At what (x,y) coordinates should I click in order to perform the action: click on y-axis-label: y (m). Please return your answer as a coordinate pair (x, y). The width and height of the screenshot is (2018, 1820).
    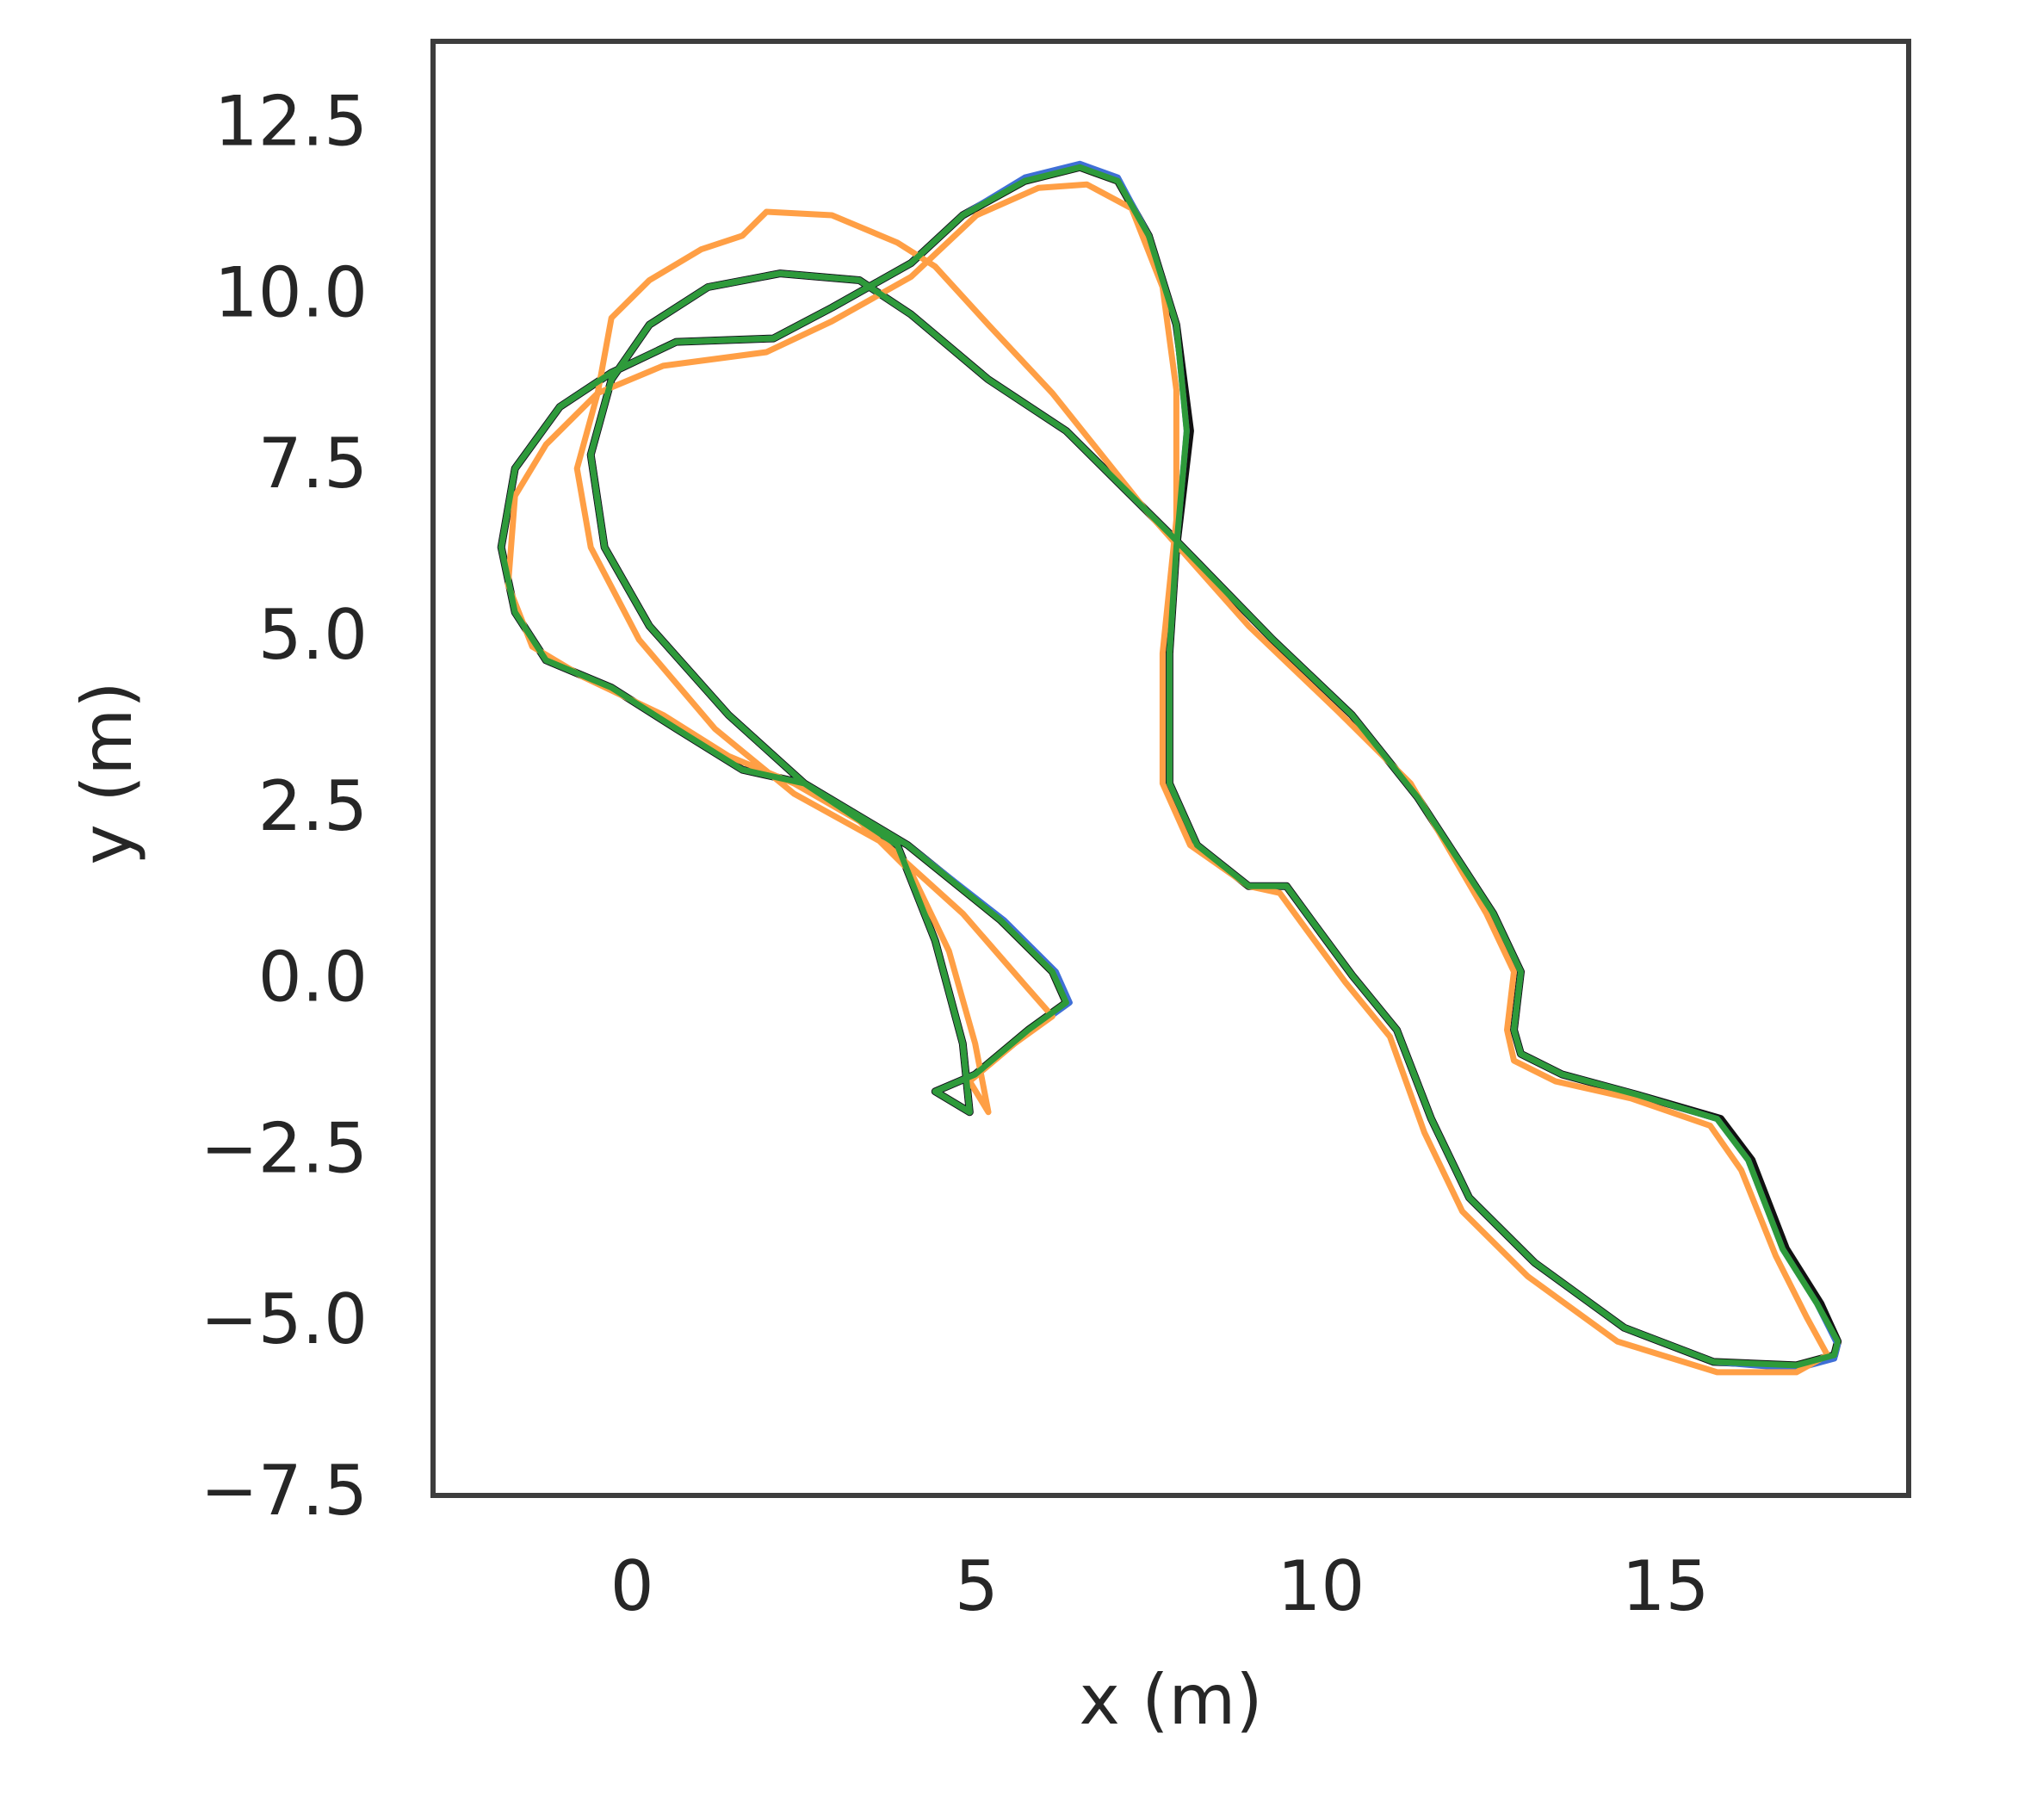
    Looking at the image, I should click on (107, 773).